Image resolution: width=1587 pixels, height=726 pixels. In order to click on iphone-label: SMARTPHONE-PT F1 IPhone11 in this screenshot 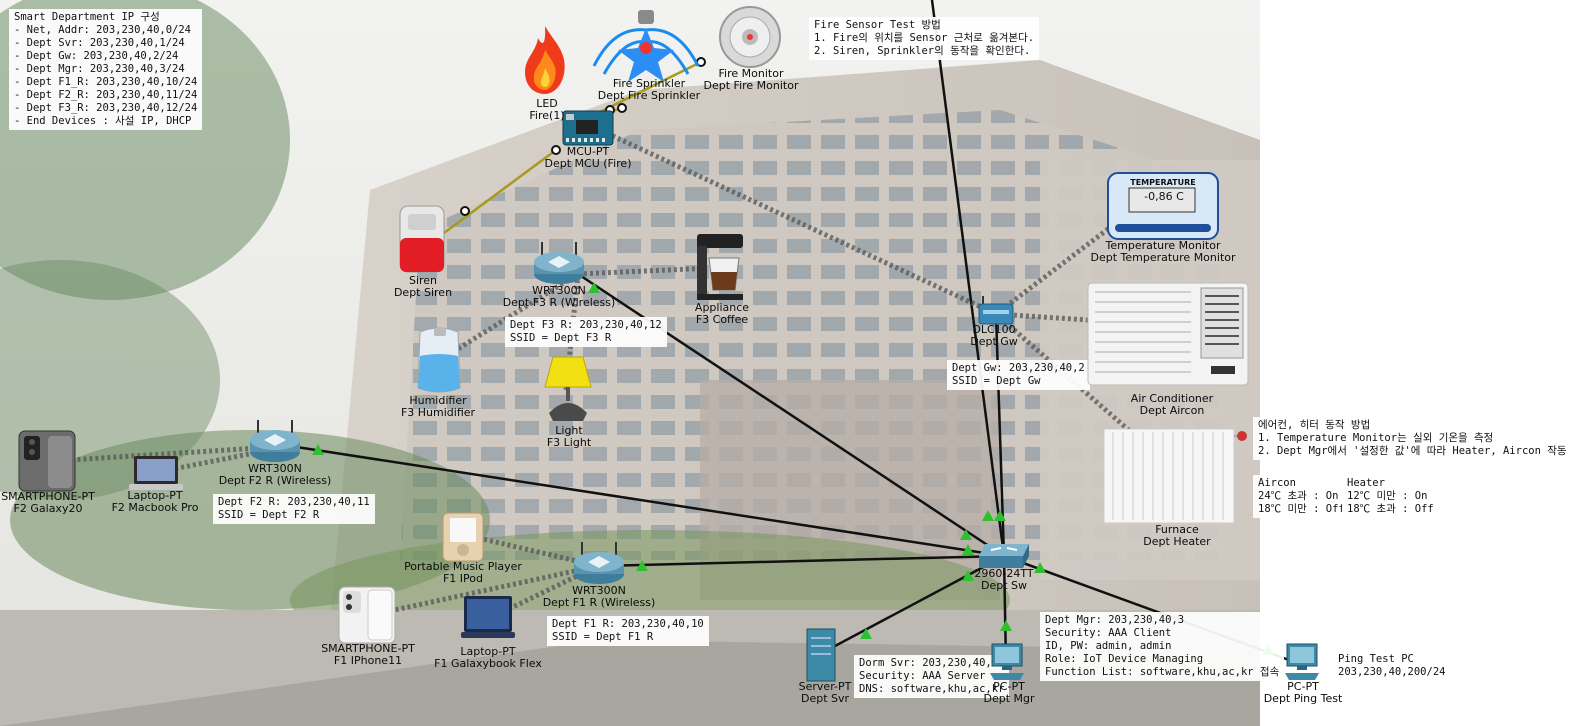, I will do `click(368, 655)`.